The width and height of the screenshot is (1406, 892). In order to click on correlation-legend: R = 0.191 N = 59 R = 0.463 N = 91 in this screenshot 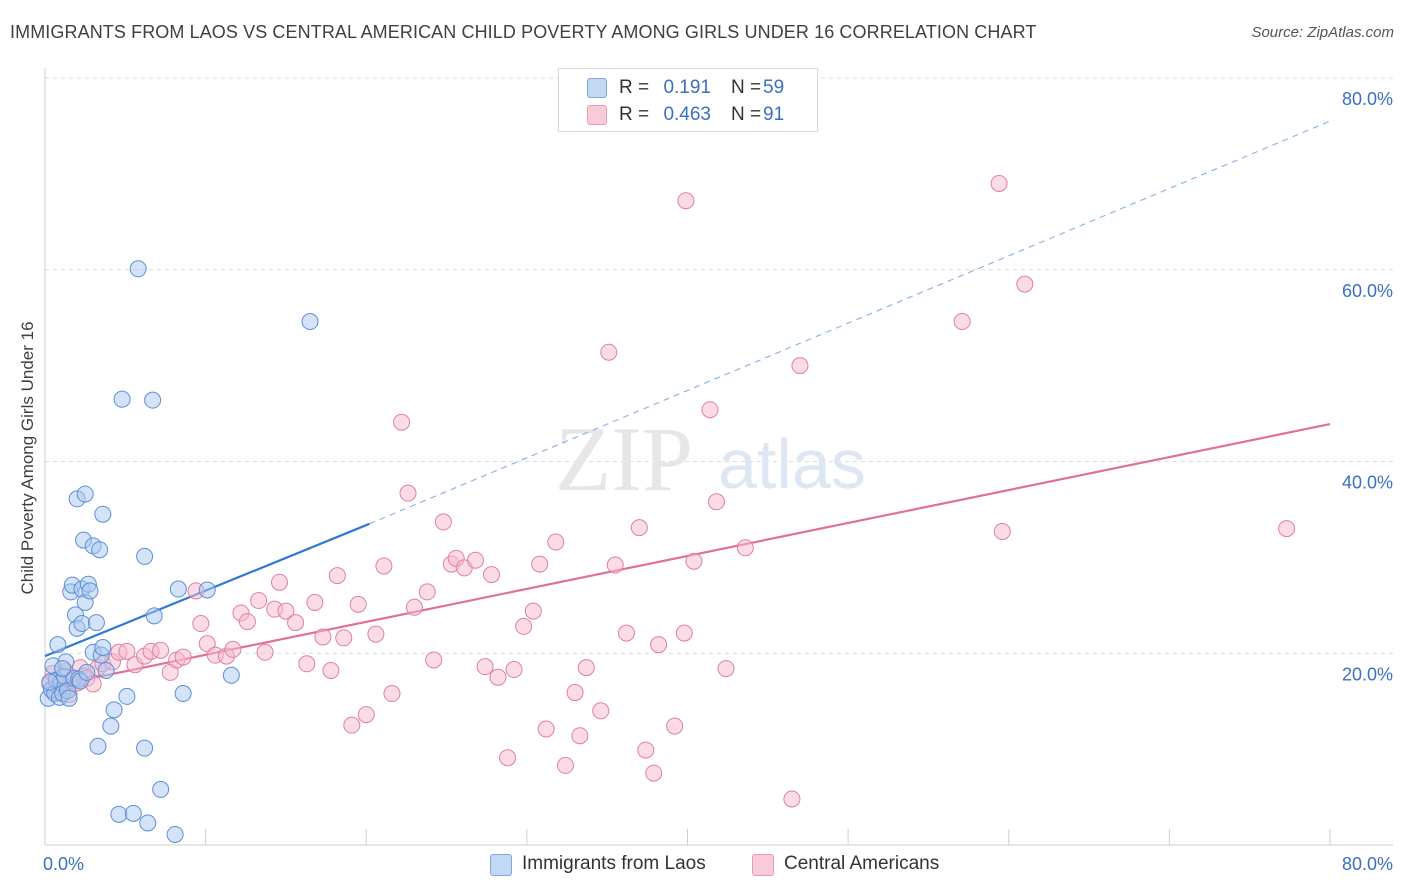, I will do `click(688, 100)`.